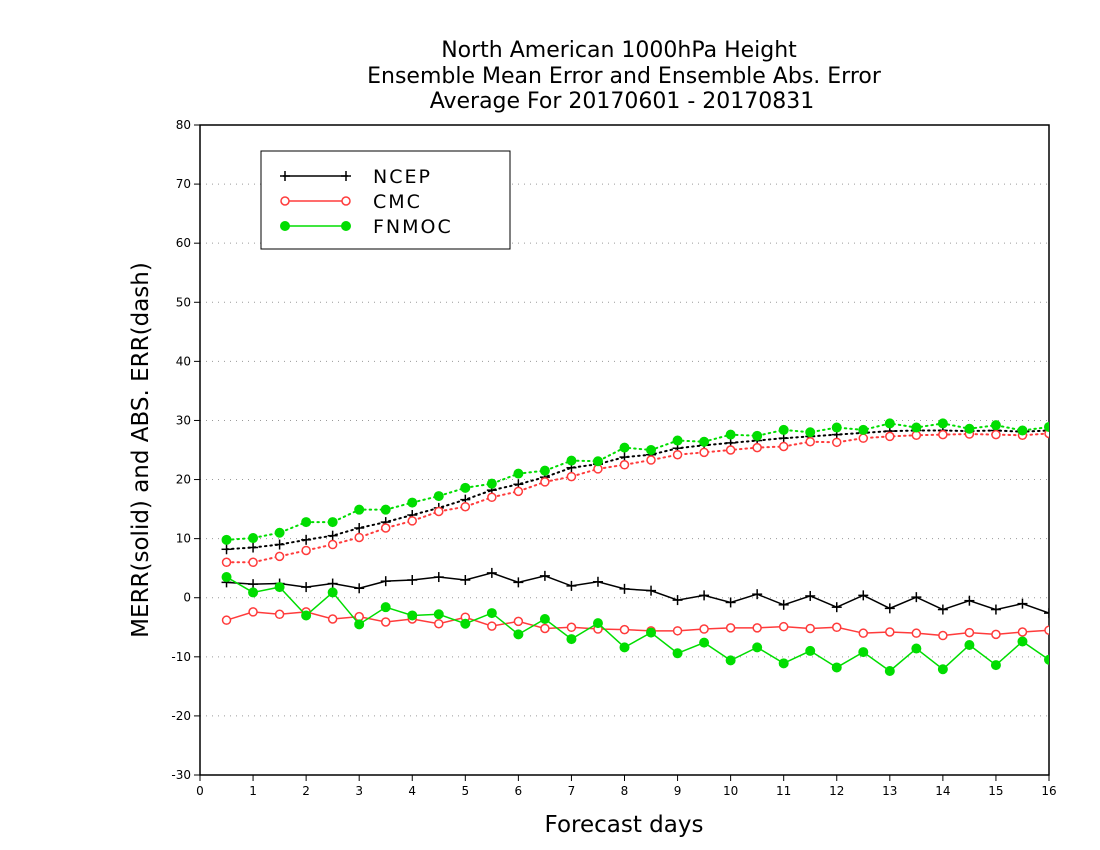 The width and height of the screenshot is (1100, 850). What do you see at coordinates (183, 361) in the screenshot?
I see `y-tick-label: 40` at bounding box center [183, 361].